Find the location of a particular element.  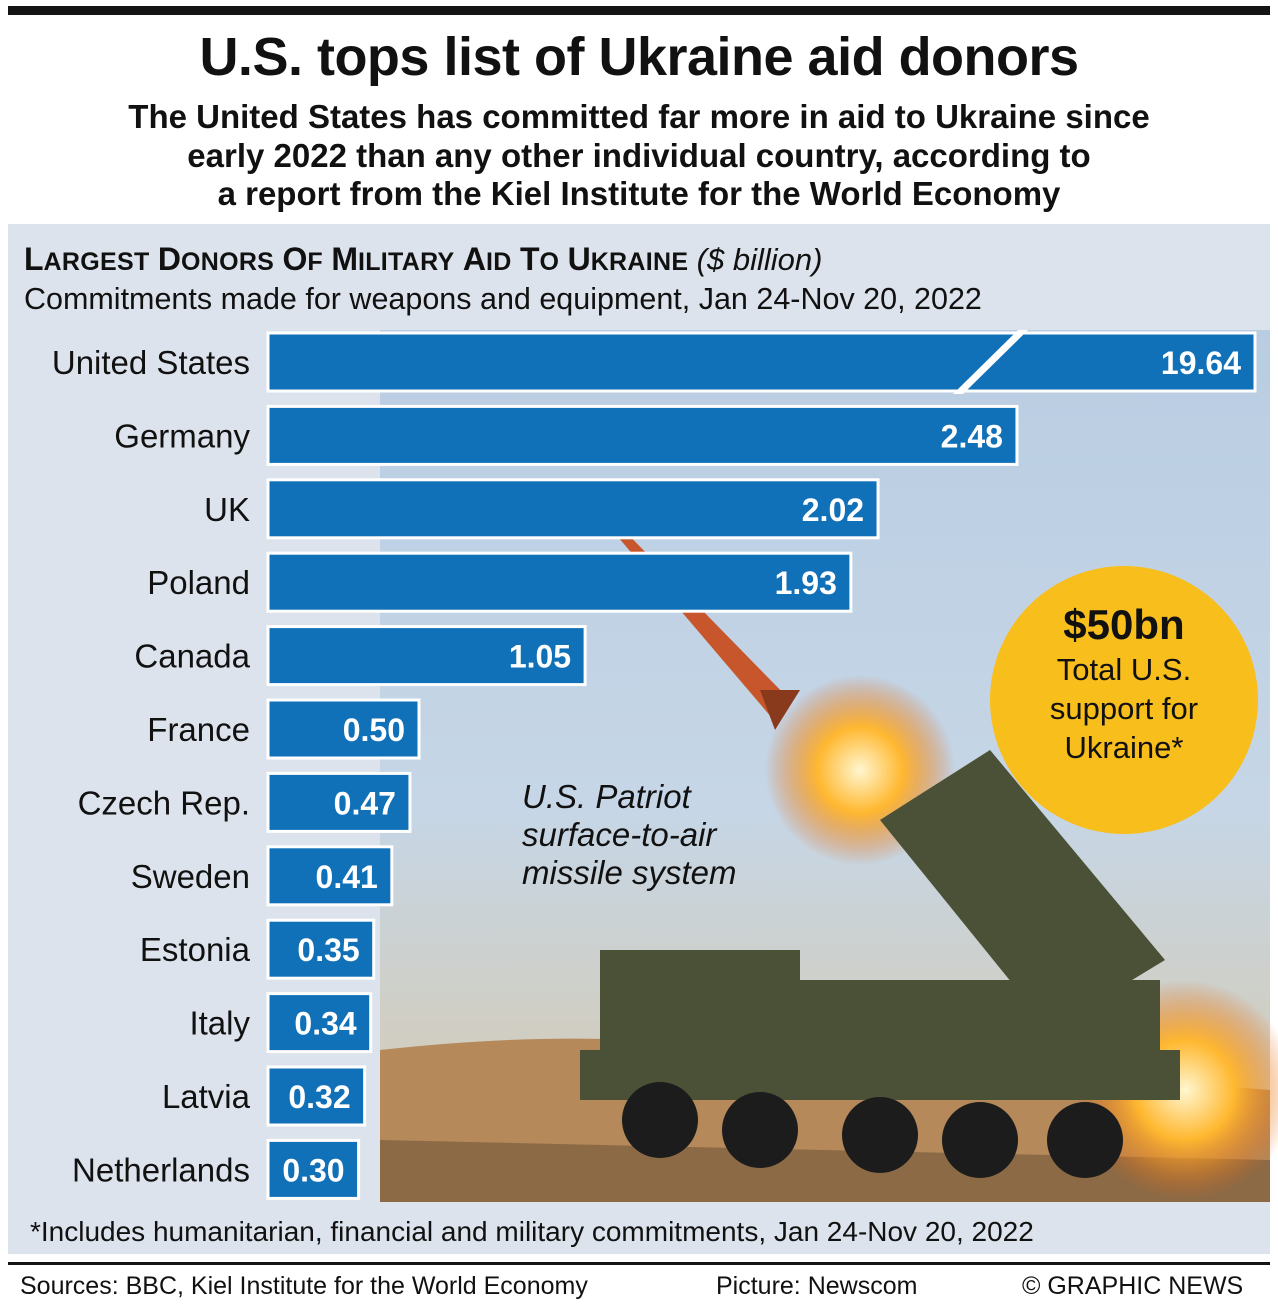

category-label: Germany is located at coordinates (182, 435).